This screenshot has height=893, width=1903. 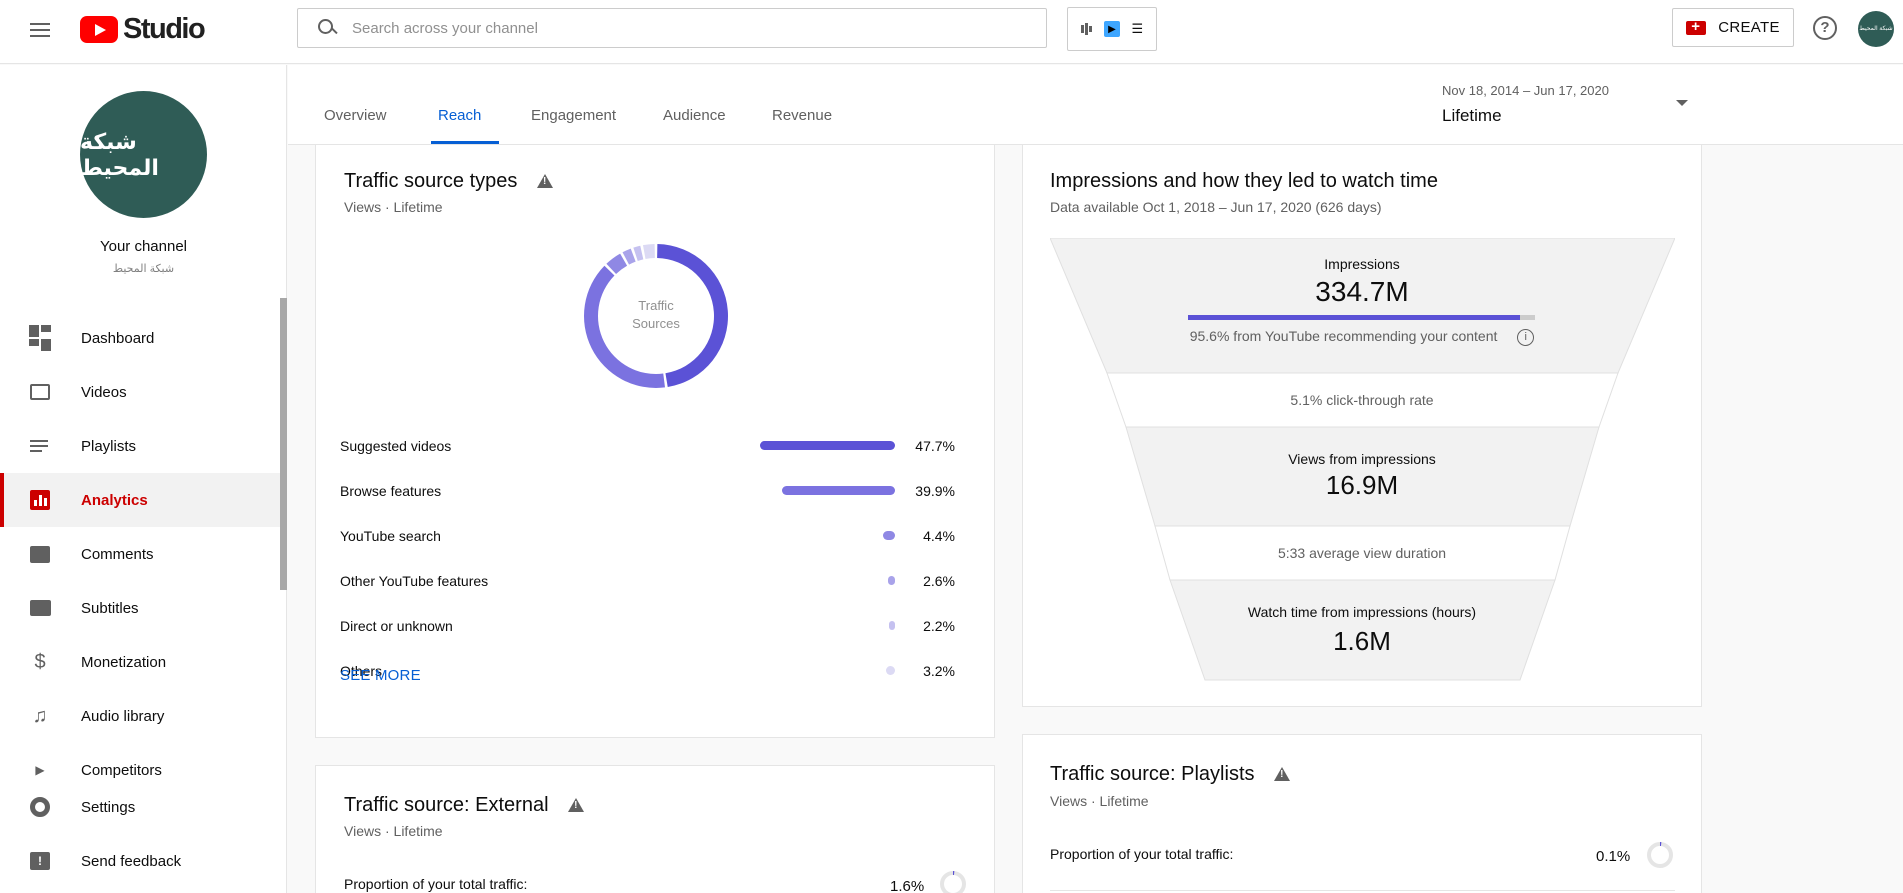 I want to click on external-mini-donut, so click(x=953, y=882).